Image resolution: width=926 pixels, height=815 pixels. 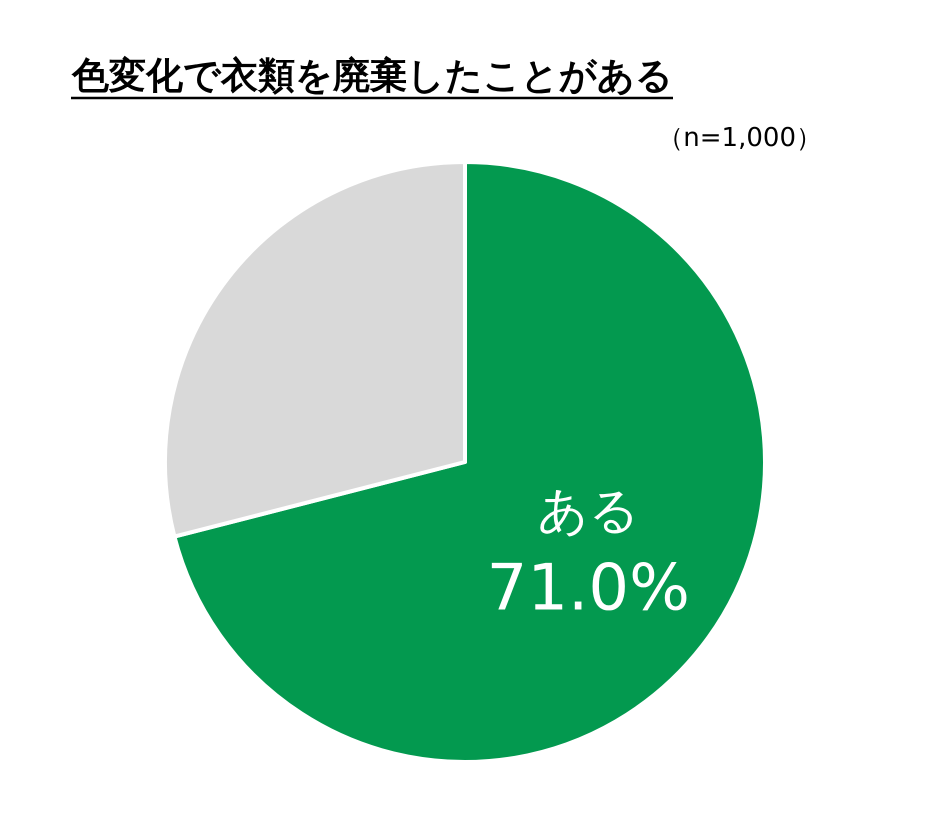 I want to click on chart-title: 色変化で衣類を廃棄したことがある, so click(x=372, y=75).